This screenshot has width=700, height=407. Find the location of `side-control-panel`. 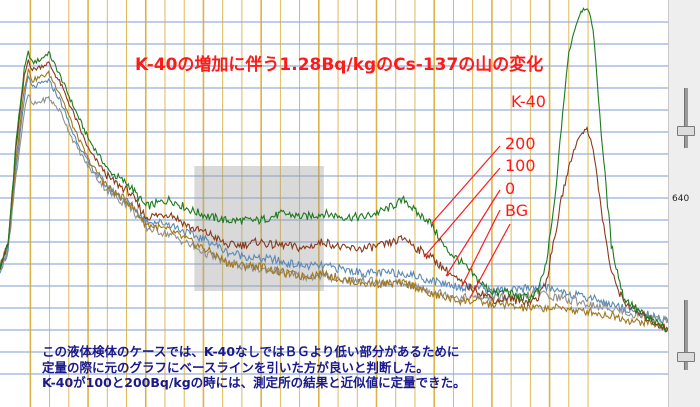

side-control-panel is located at coordinates (684, 203).